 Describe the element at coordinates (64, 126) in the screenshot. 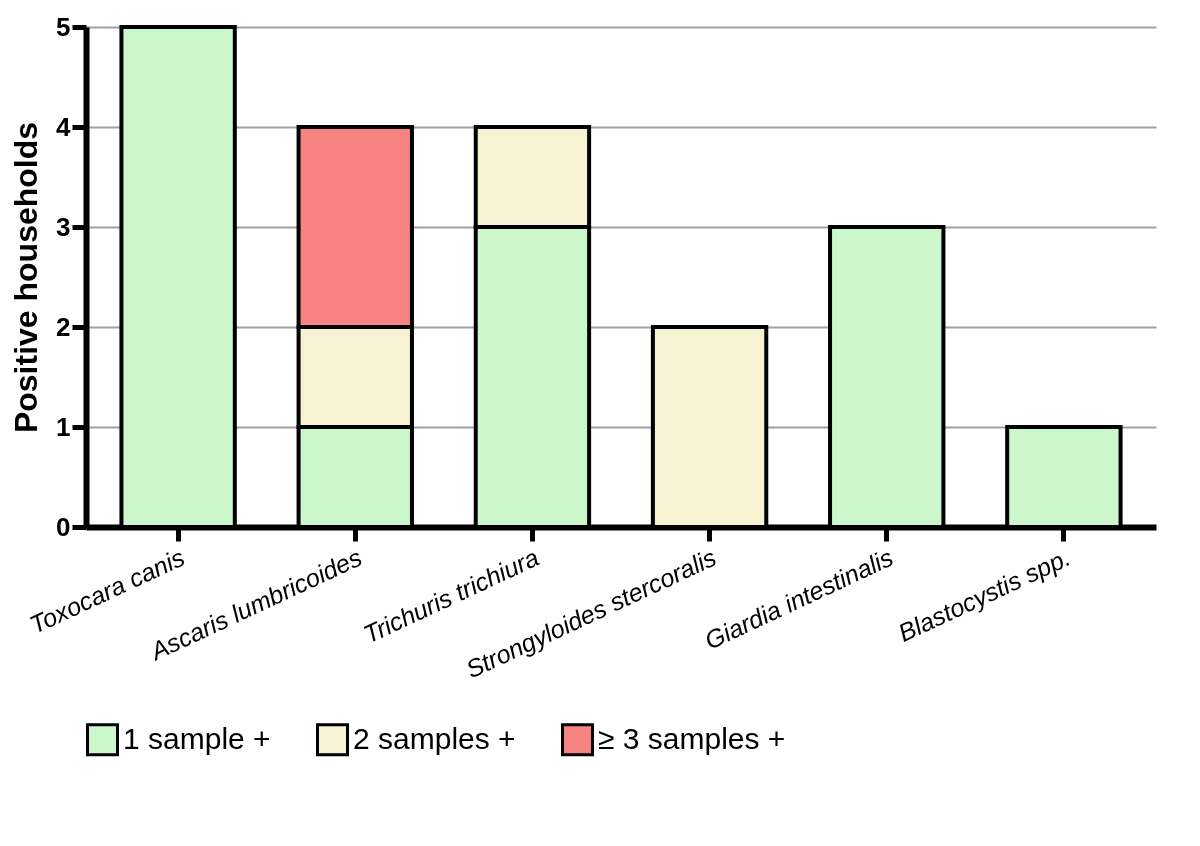

I see `y-tick-label: 4` at that location.